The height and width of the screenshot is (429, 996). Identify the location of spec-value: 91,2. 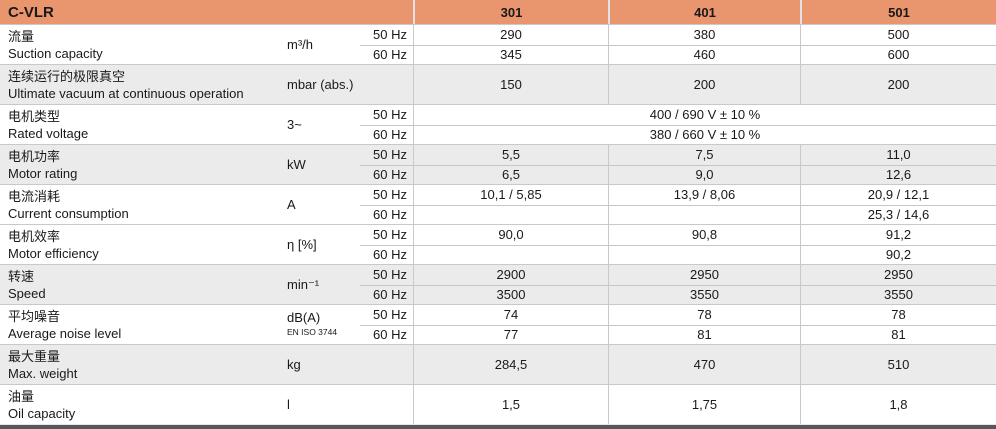
(898, 235).